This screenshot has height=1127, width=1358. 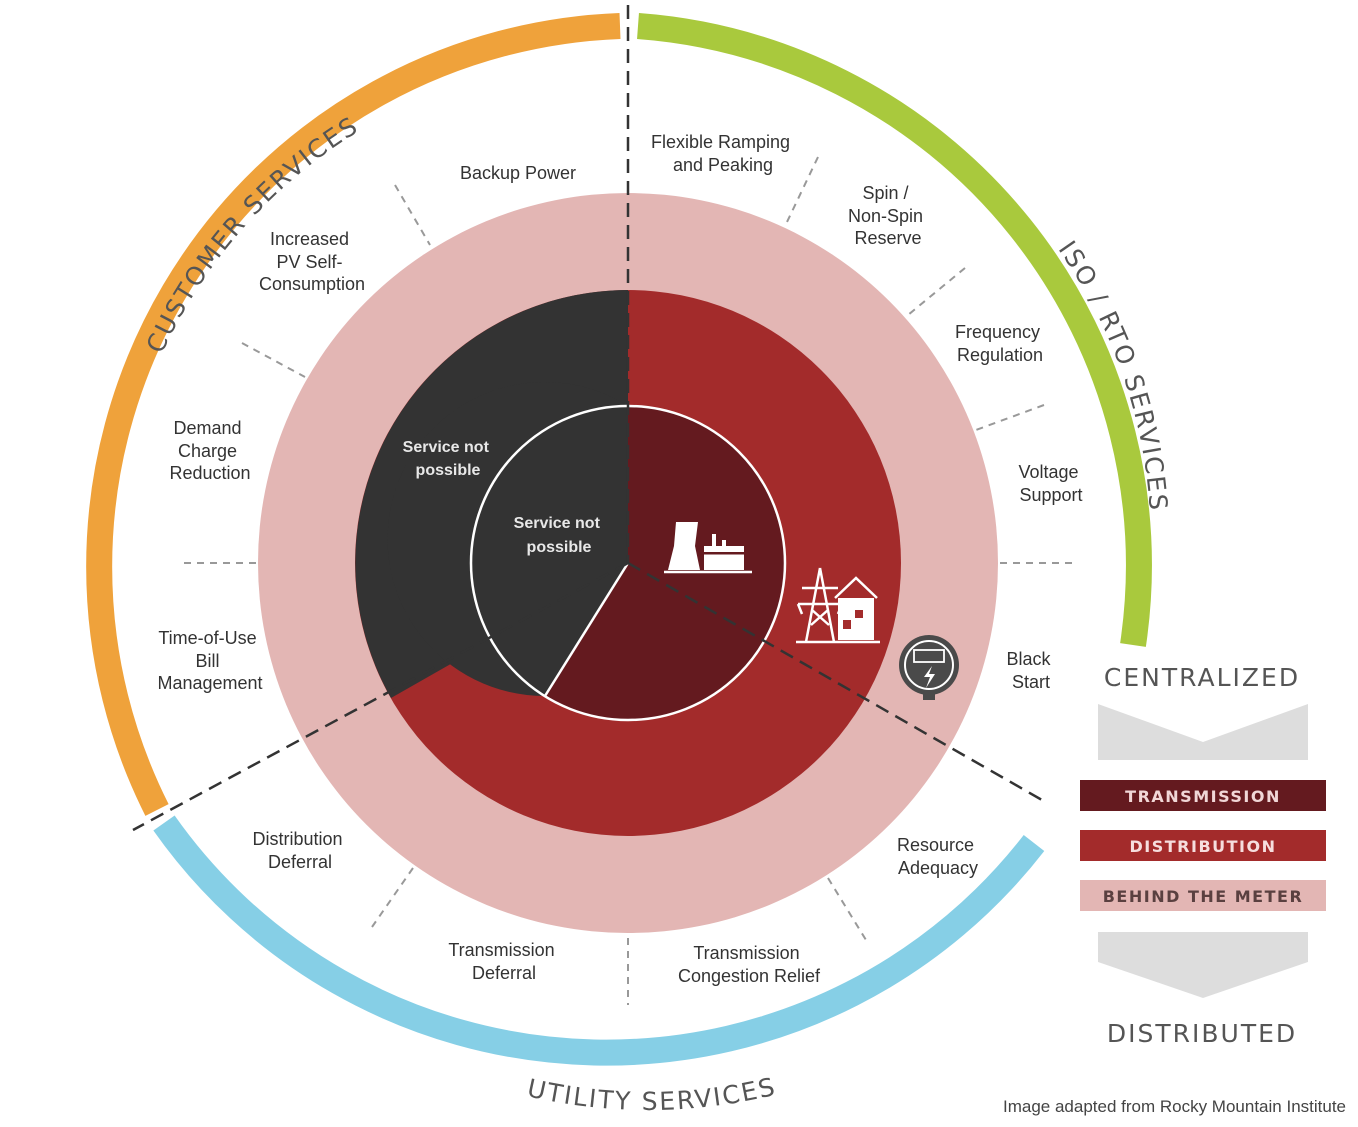 What do you see at coordinates (888, 215) in the screenshot?
I see `service-spin-reserve: Spin / Non-Spin Reserve` at bounding box center [888, 215].